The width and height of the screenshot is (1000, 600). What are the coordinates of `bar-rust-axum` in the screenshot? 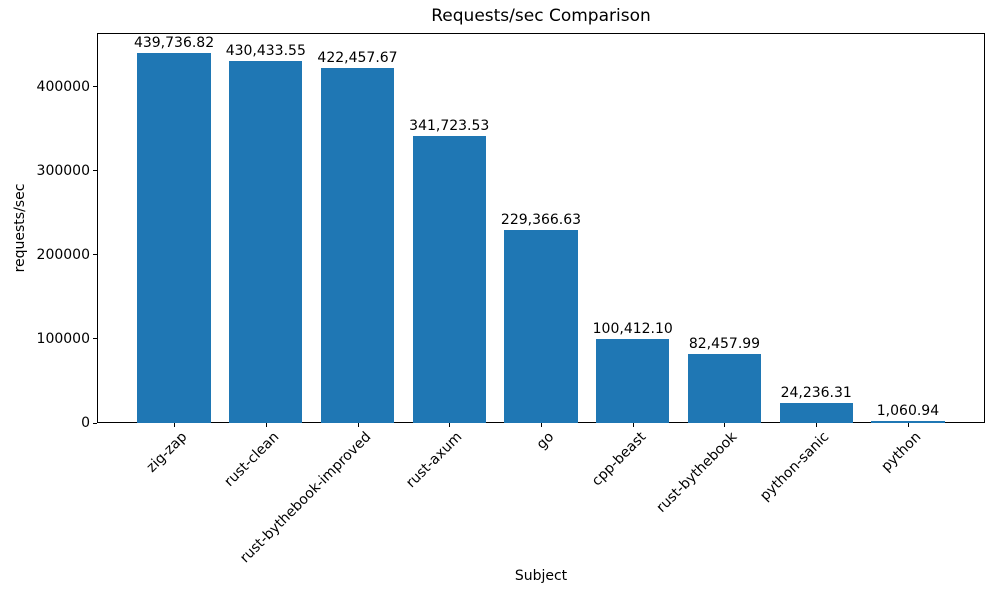 It's located at (449, 279).